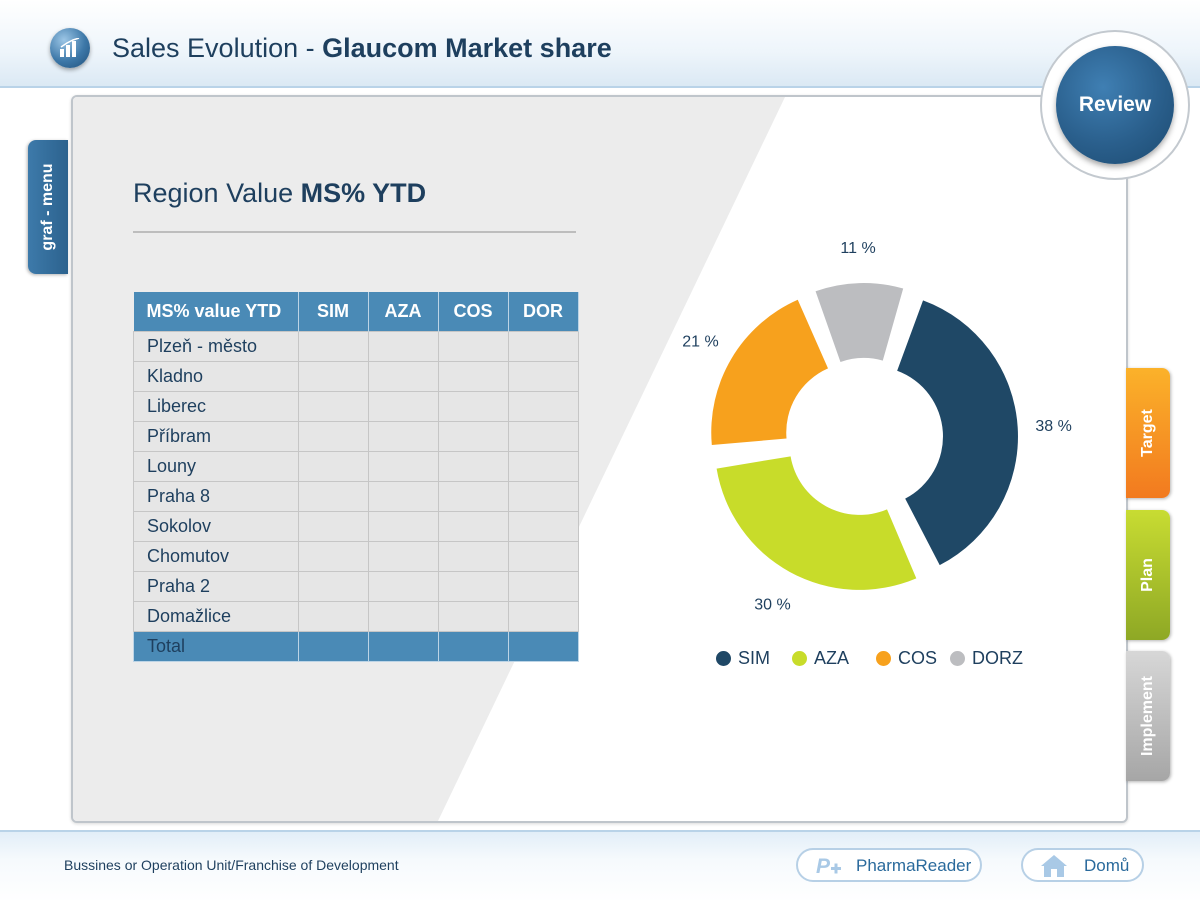  I want to click on row-region-name: Chomutov, so click(216, 556).